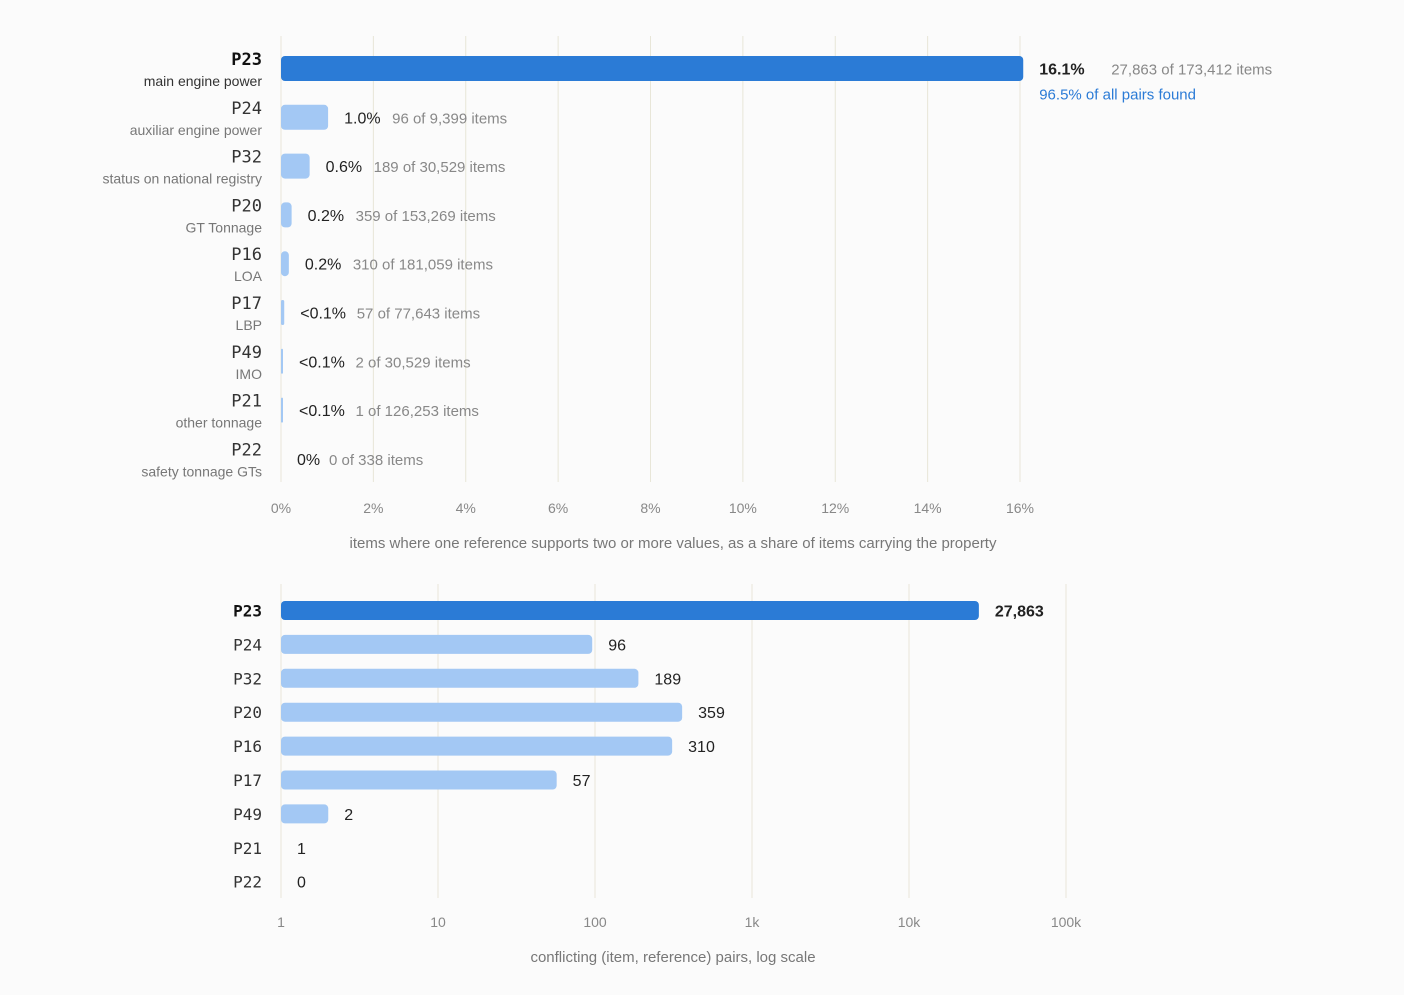  Describe the element at coordinates (201, 471) in the screenshot. I see `row-name-label: safety tonnage GTs` at that location.